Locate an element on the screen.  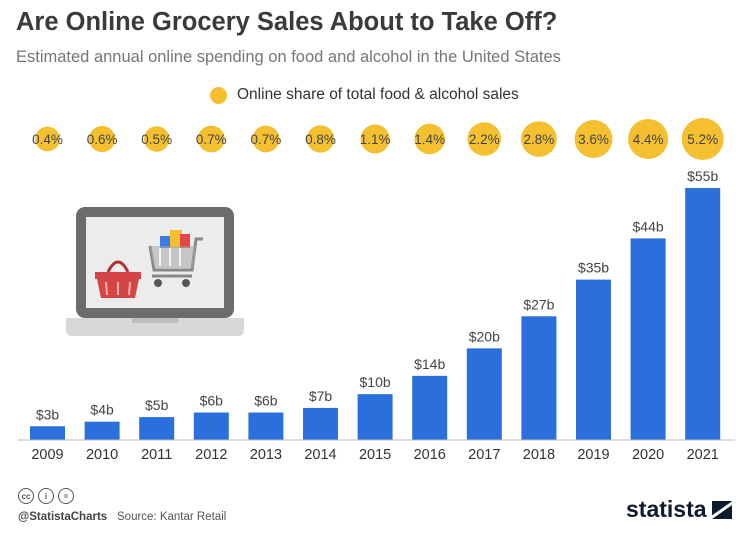
bar-value-label: $44b is located at coordinates (648, 226).